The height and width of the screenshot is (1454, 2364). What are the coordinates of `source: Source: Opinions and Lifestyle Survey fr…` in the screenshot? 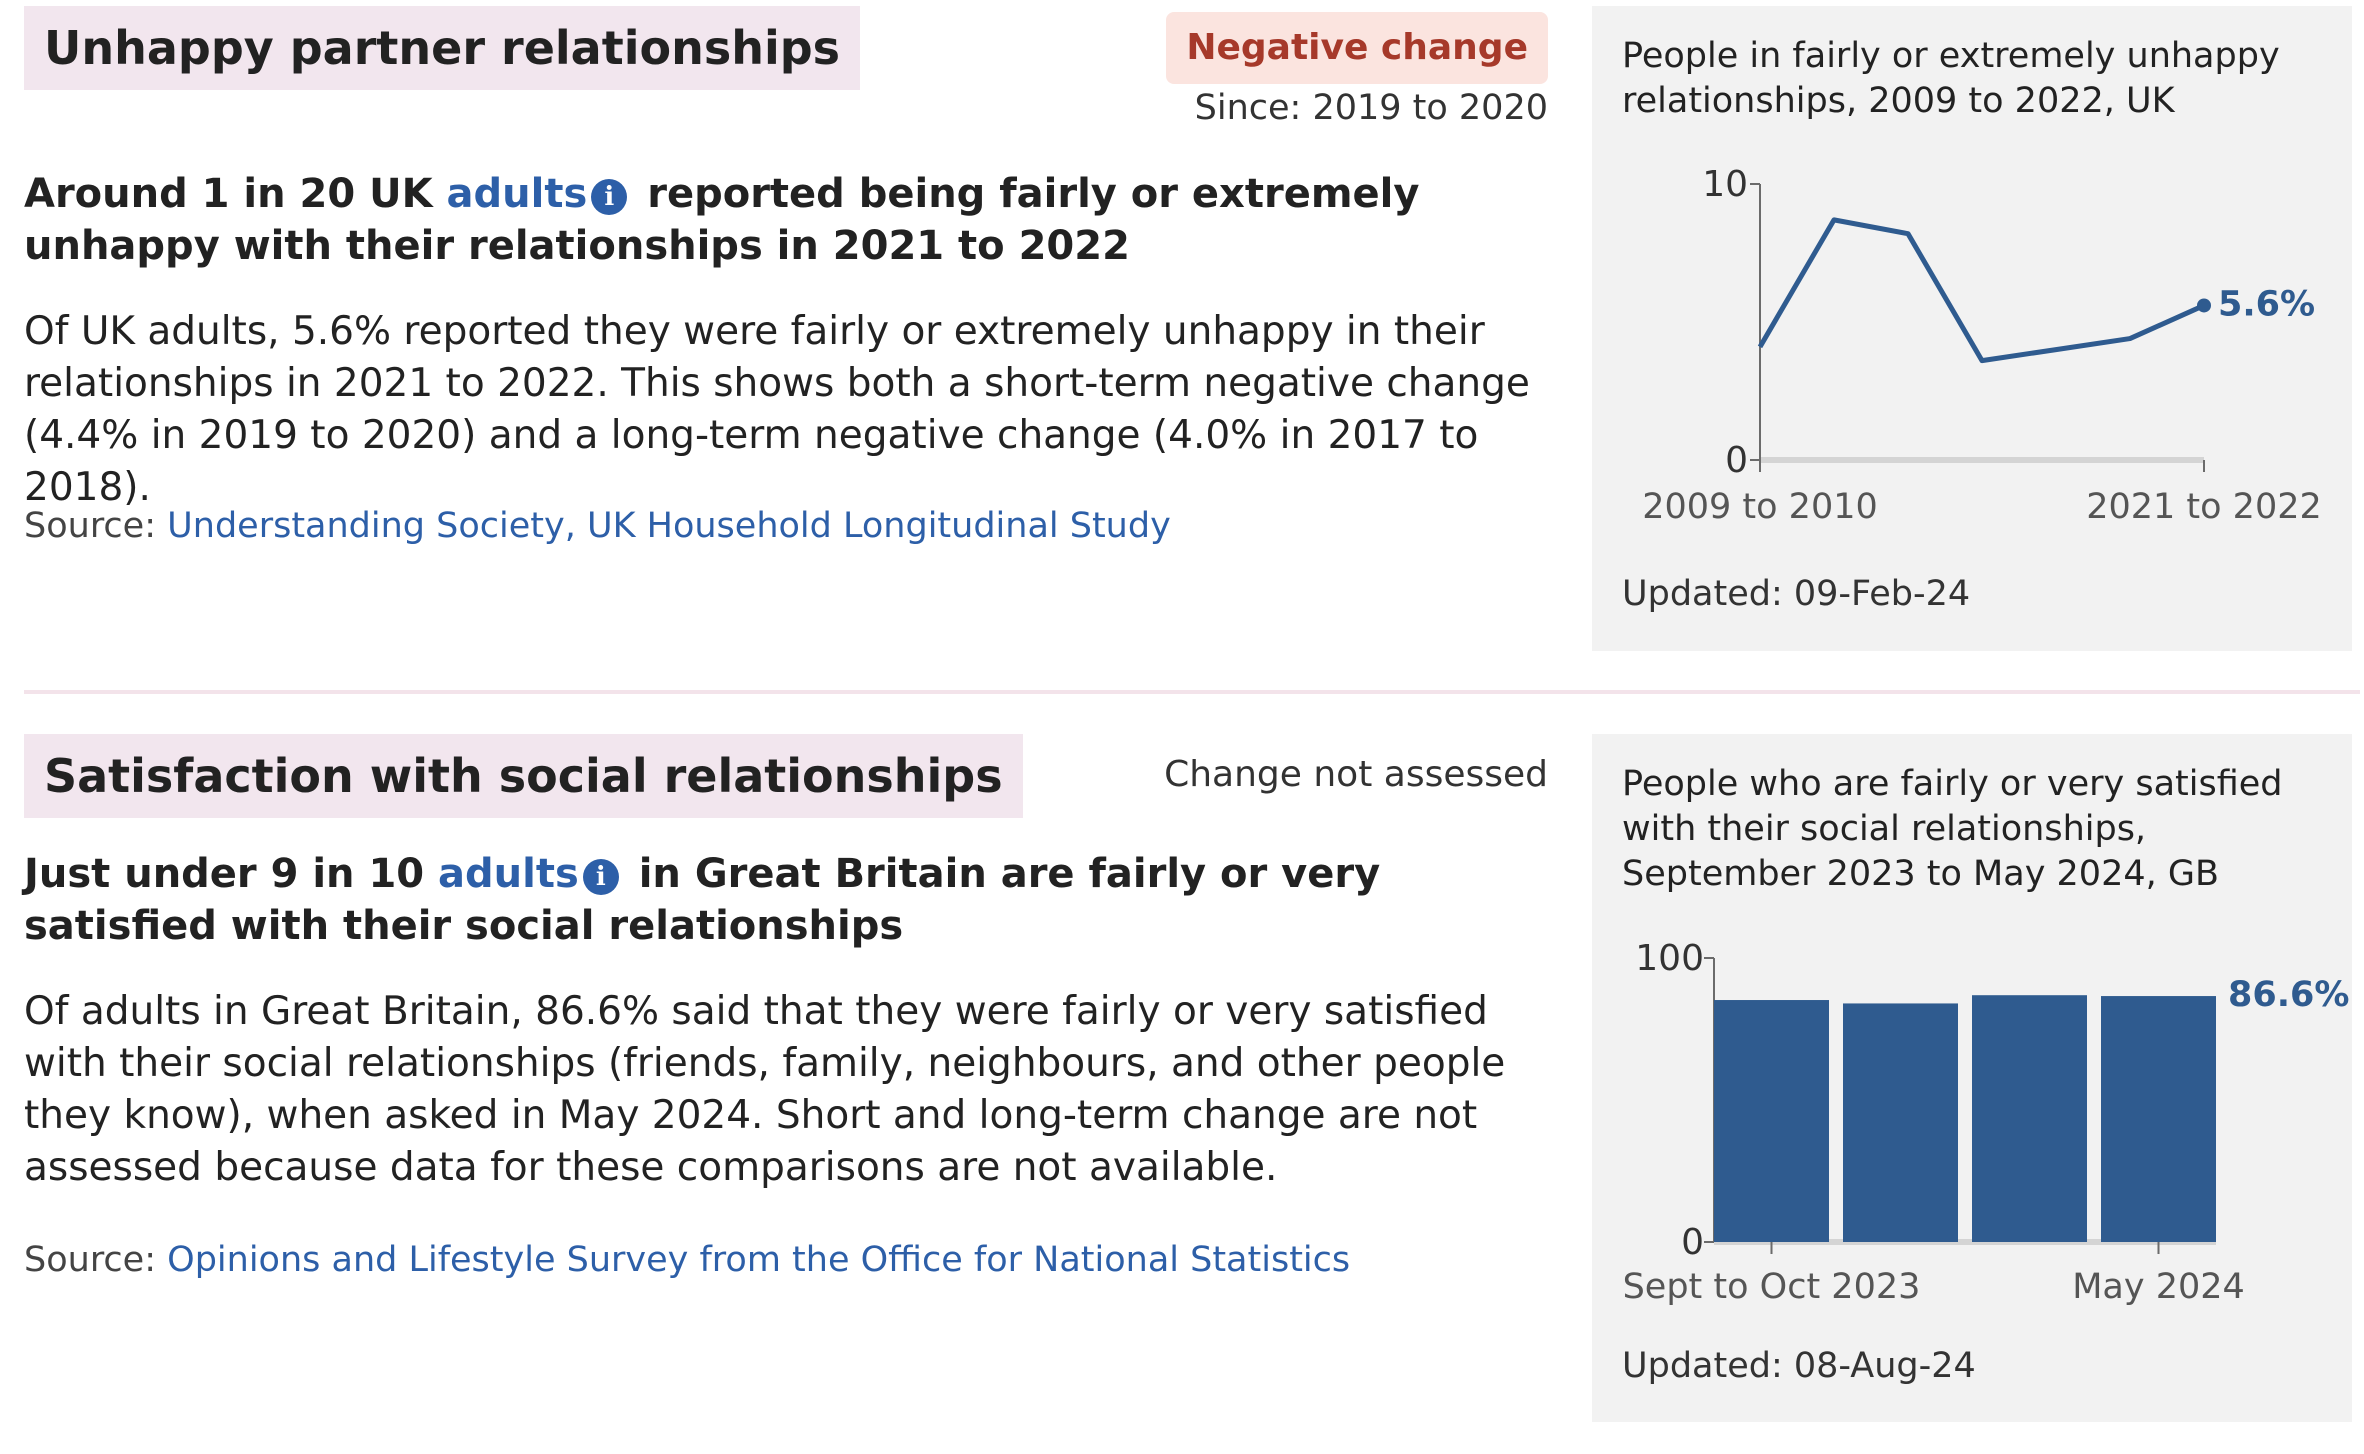 It's located at (687, 1260).